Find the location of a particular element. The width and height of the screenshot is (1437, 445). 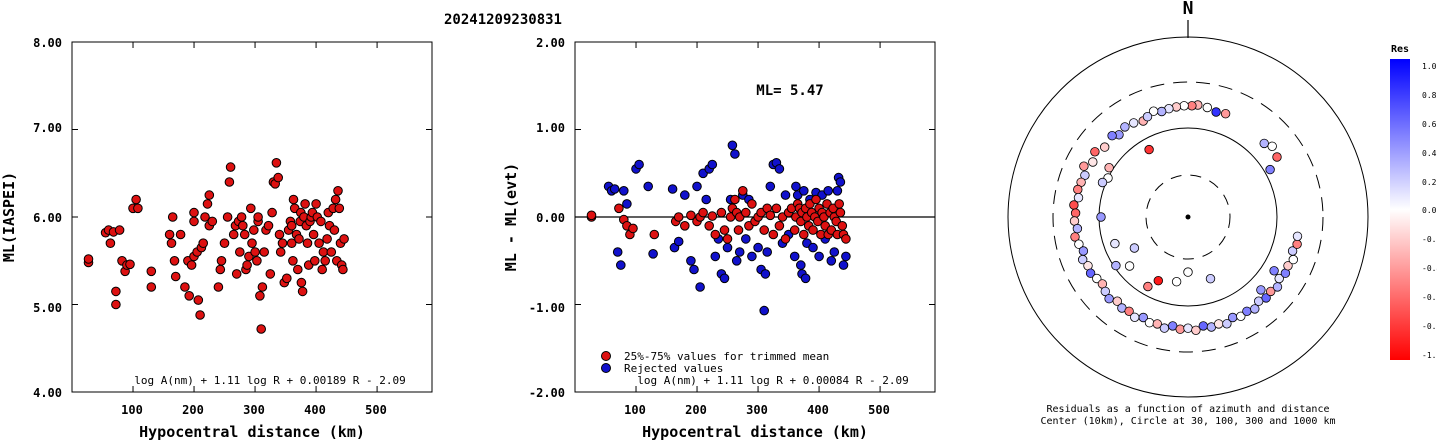

ring-30km is located at coordinates (1188, 217).